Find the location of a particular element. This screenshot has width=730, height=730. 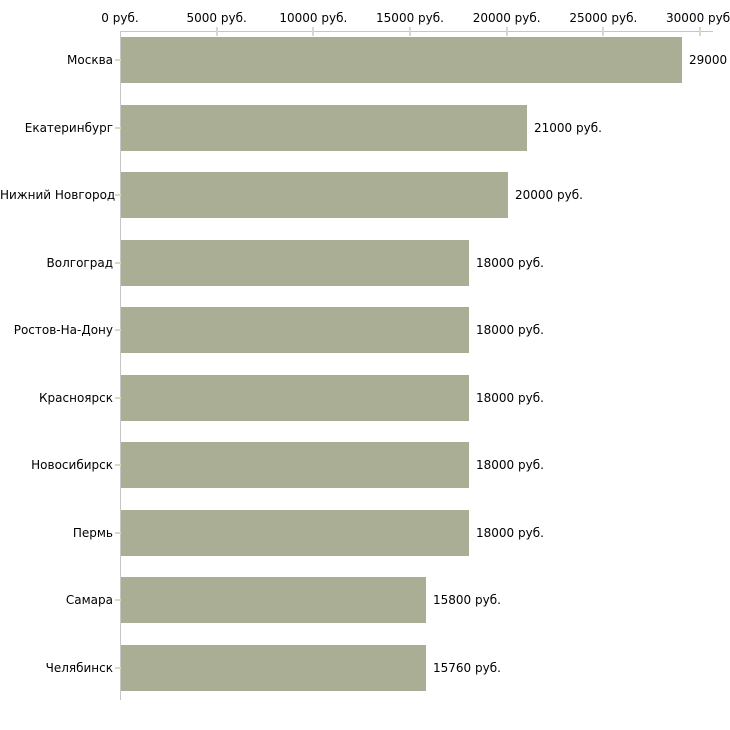

value-label: 29000 р is located at coordinates (709, 60).